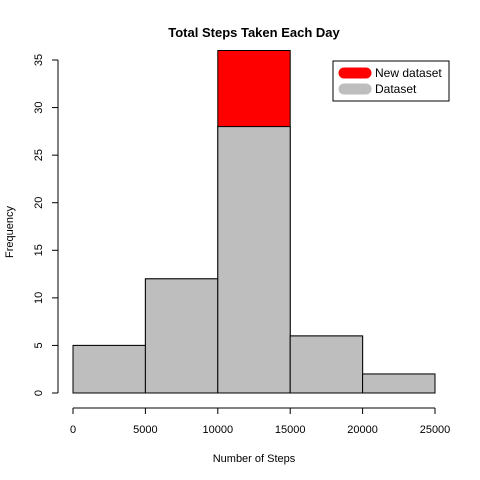  Describe the element at coordinates (290, 430) in the screenshot. I see `x-tick-label: 15000` at that location.